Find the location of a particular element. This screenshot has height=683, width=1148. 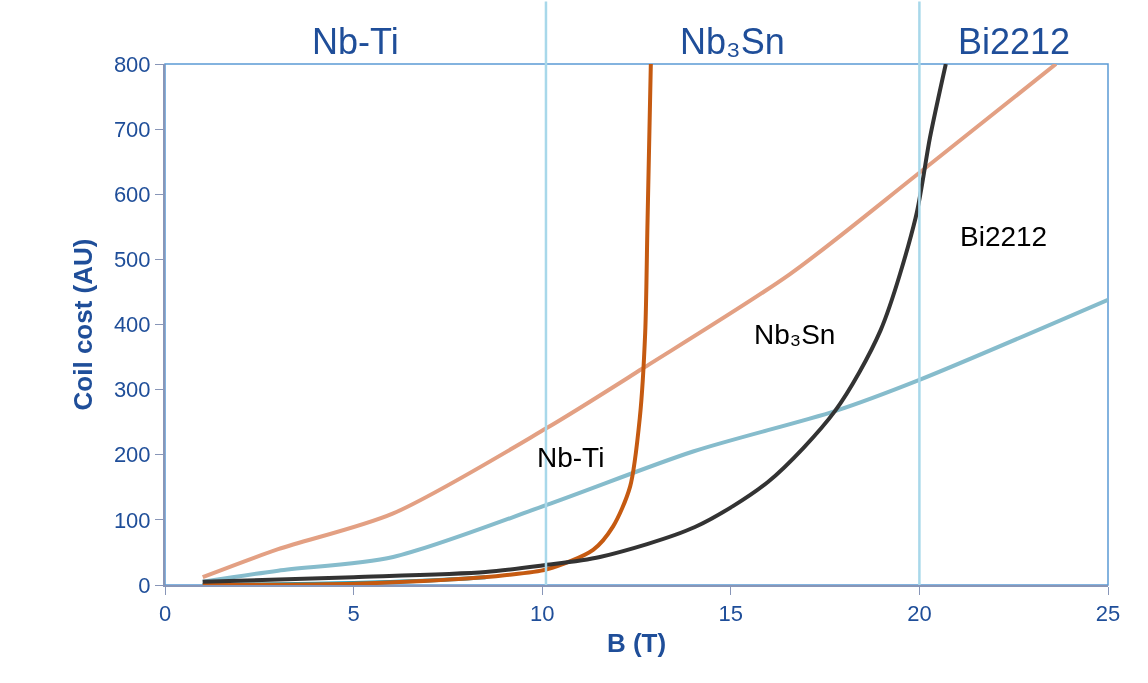

text: Bi2212 is located at coordinates (1014, 41).